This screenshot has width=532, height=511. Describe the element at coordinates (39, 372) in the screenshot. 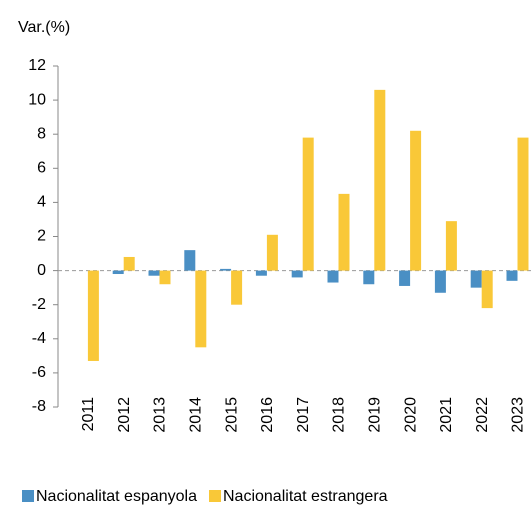

I see `y-tick-label: -6` at that location.